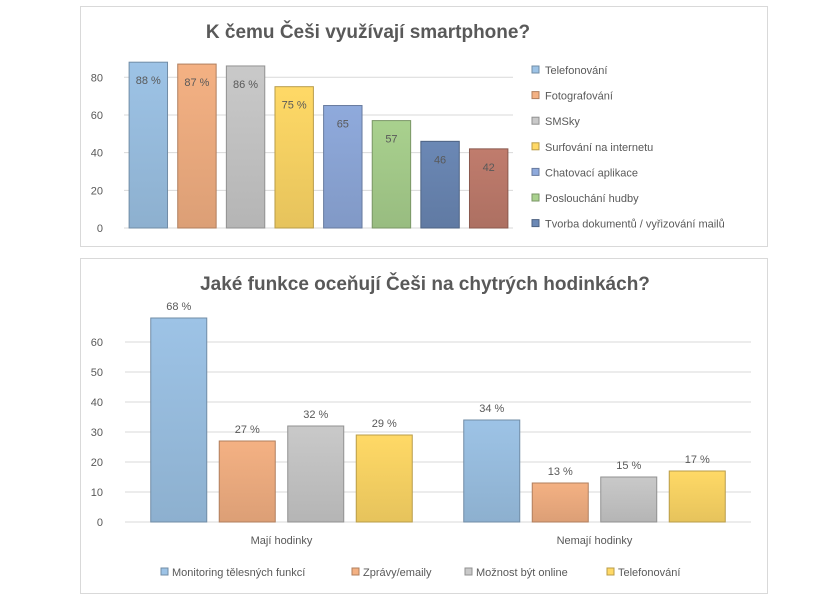 The height and width of the screenshot is (600, 840). I want to click on legend-label: SMSky, so click(562, 122).